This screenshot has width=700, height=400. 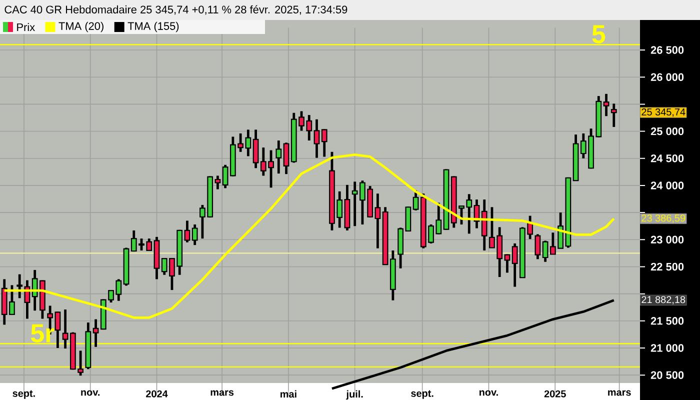 I want to click on x-tick-label: mai, so click(x=288, y=394).